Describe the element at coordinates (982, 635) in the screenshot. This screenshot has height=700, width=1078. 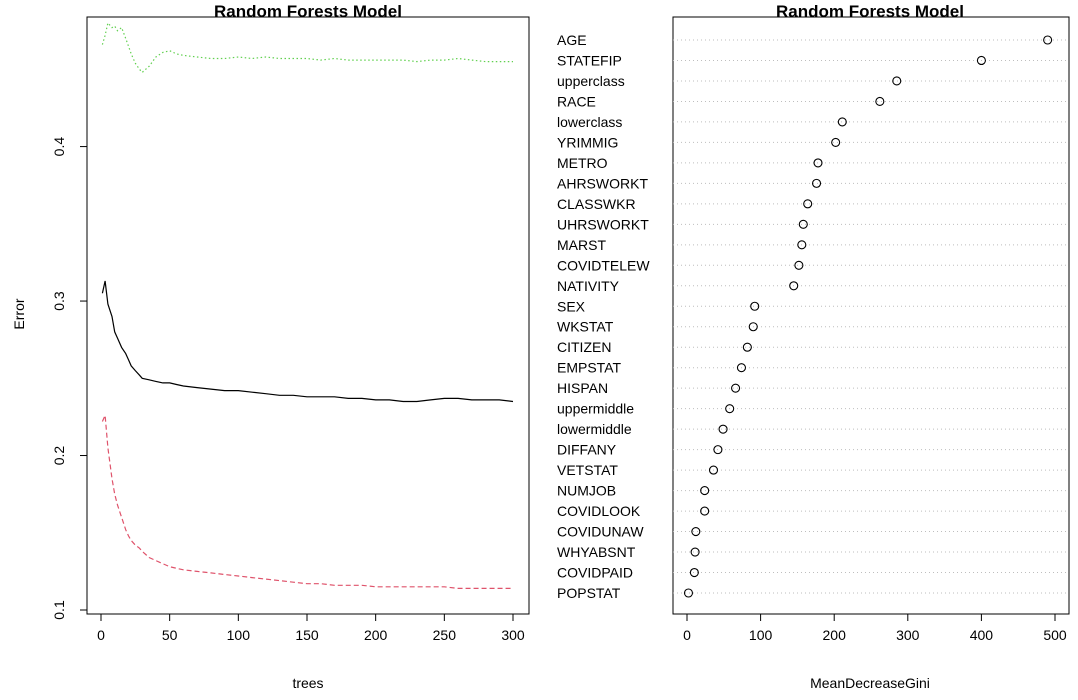
I see `right-x-tick-label: 400` at that location.